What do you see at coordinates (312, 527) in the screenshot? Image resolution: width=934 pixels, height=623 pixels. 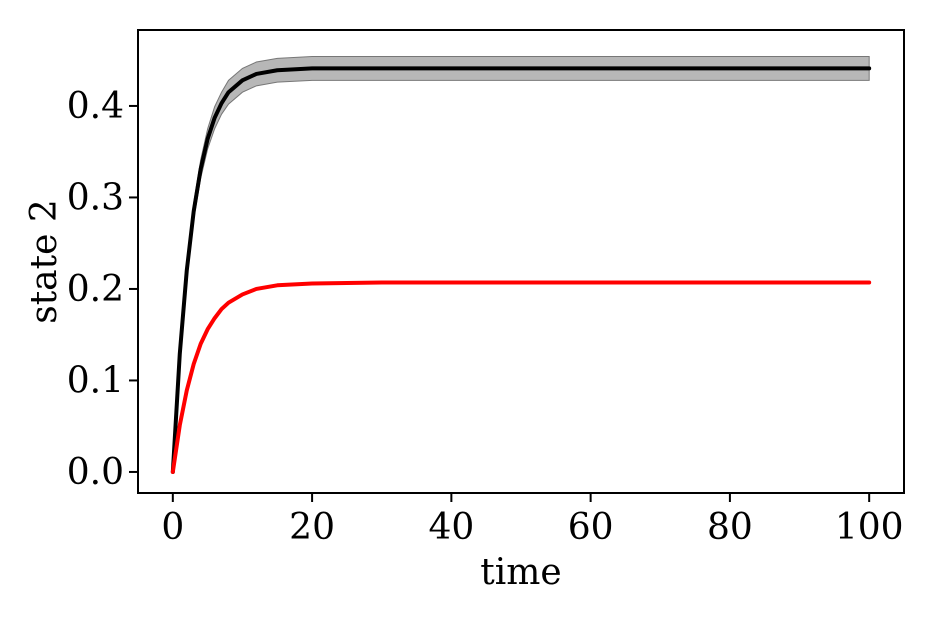 I see `x-tick-label: 20` at bounding box center [312, 527].